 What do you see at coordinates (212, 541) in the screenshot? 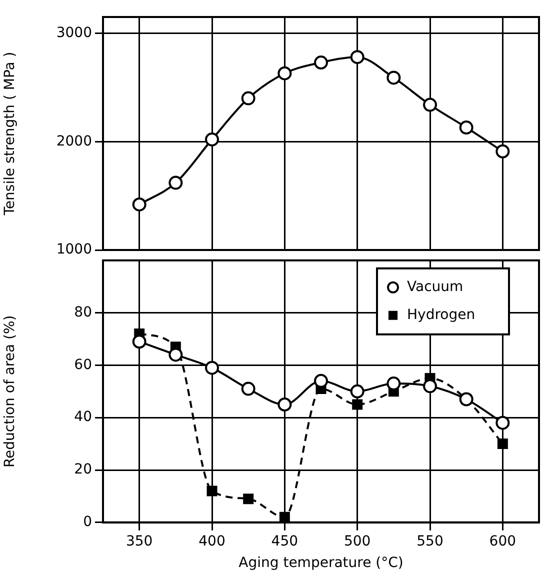
I see `x-tick-label: 400` at bounding box center [212, 541].